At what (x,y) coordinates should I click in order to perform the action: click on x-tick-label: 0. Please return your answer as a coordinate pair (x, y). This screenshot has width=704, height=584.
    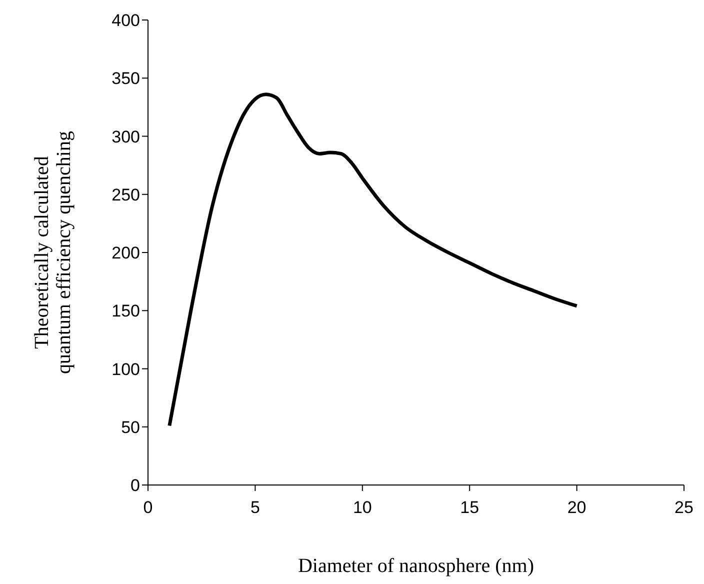
    Looking at the image, I should click on (148, 508).